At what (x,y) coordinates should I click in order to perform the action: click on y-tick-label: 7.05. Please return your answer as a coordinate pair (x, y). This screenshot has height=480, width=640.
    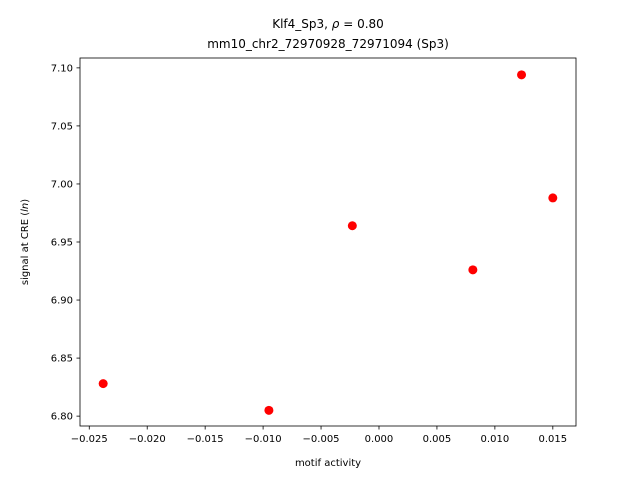
    Looking at the image, I should click on (62, 126).